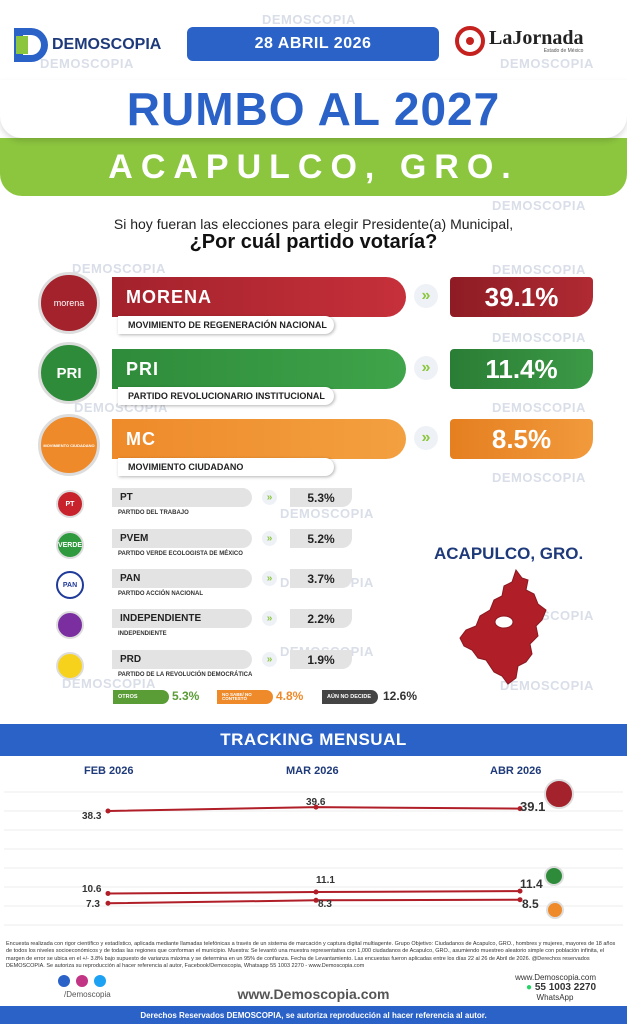 This screenshot has width=627, height=1024. Describe the element at coordinates (182, 578) in the screenshot. I see `bar-pan: PAN` at that location.